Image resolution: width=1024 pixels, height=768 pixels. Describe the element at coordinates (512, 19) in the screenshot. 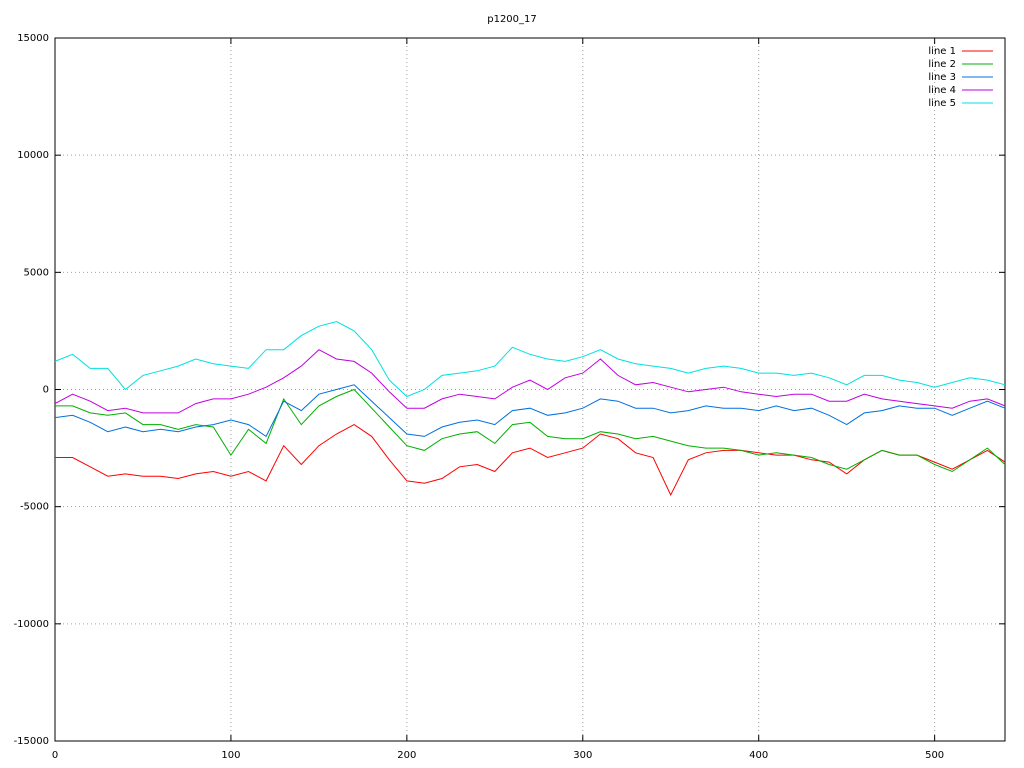

I see `chart-title: p1200_17` at that location.